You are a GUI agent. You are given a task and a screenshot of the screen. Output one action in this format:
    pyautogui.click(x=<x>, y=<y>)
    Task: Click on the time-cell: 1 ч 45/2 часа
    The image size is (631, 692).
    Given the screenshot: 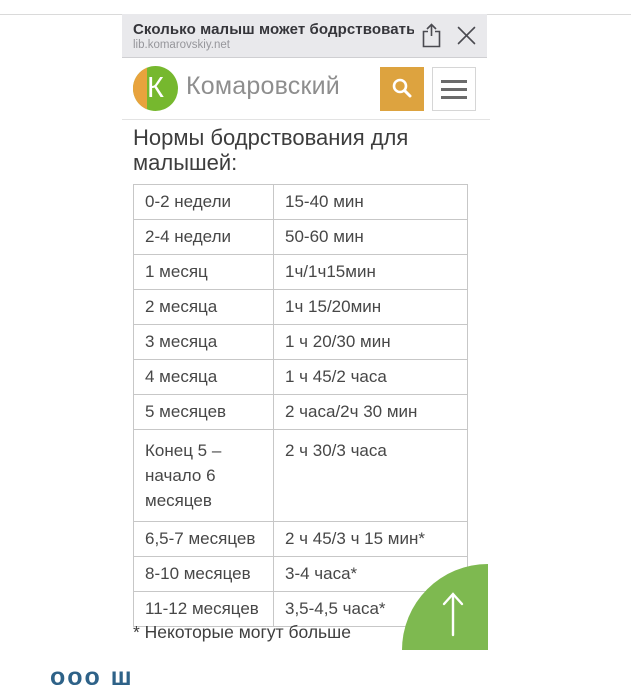 What is the action you would take?
    pyautogui.click(x=370, y=377)
    